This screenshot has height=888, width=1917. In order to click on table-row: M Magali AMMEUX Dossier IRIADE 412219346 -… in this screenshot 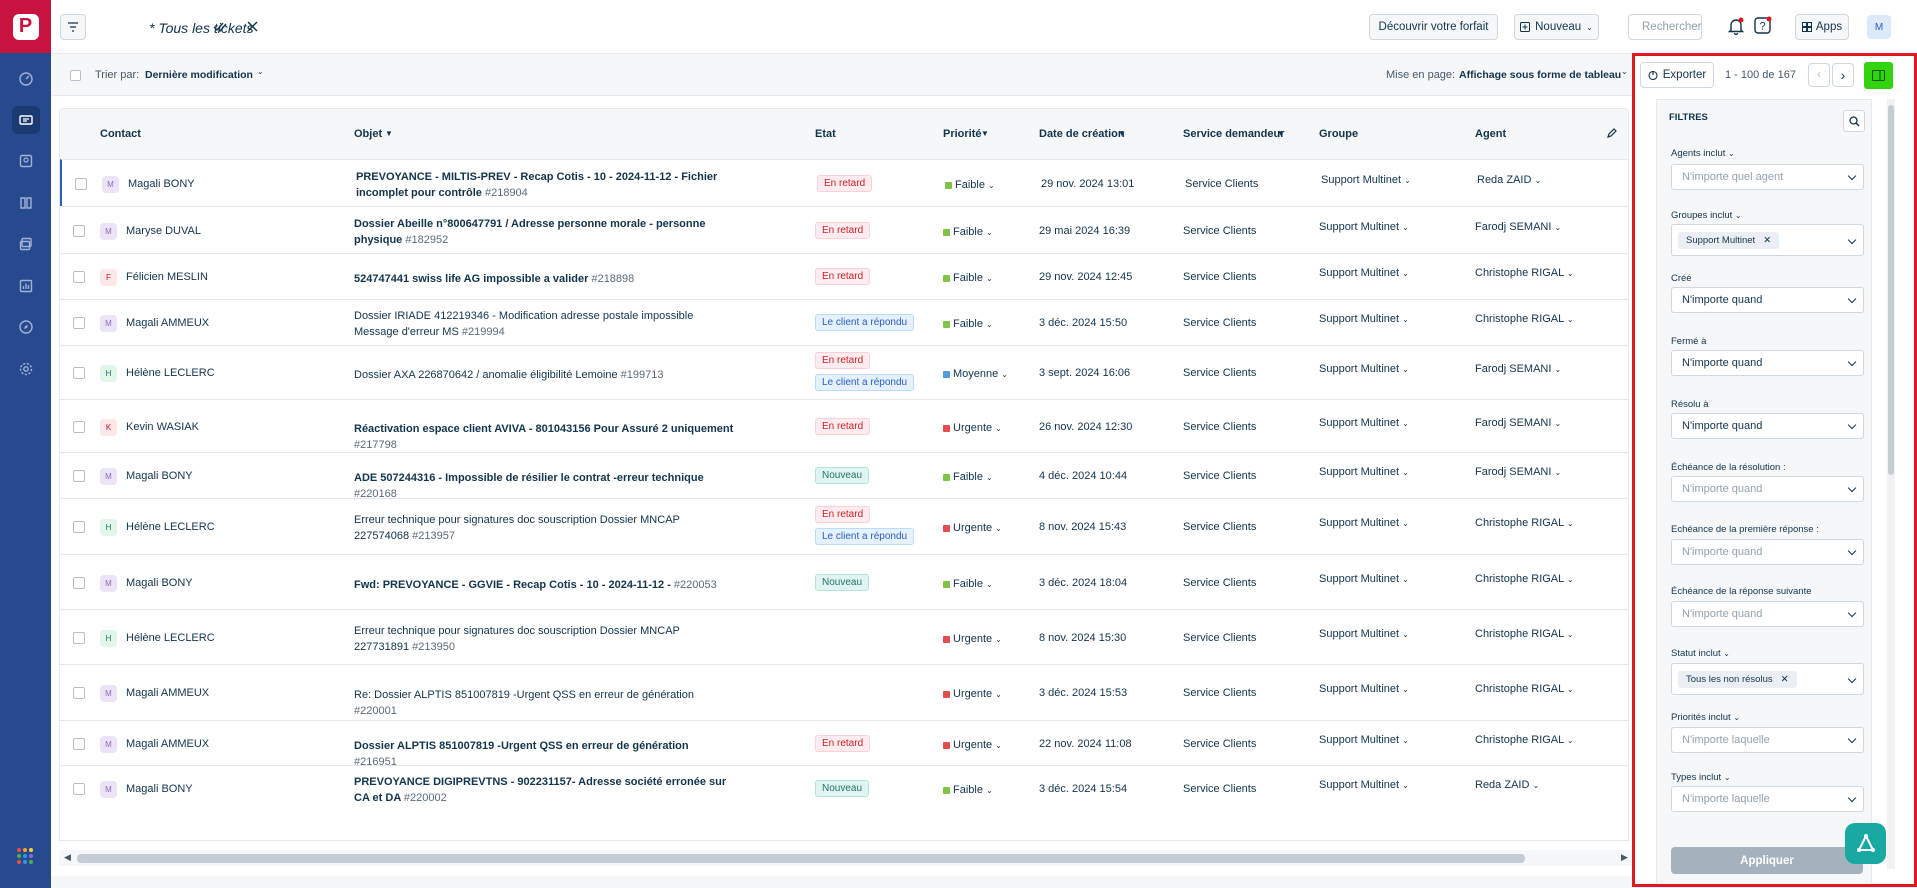, I will do `click(844, 322)`.